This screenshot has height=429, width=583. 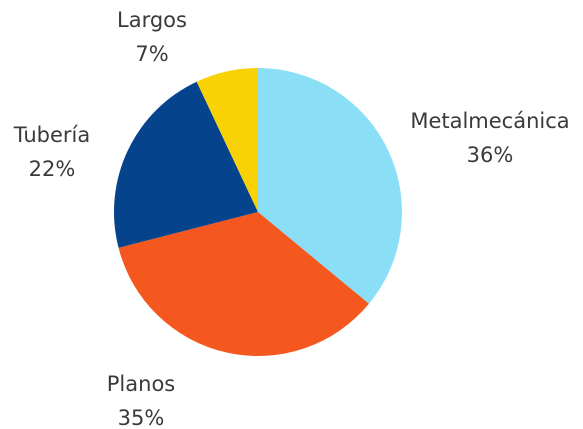 What do you see at coordinates (52, 135) in the screenshot?
I see `slice-name-tuberia: Tubería` at bounding box center [52, 135].